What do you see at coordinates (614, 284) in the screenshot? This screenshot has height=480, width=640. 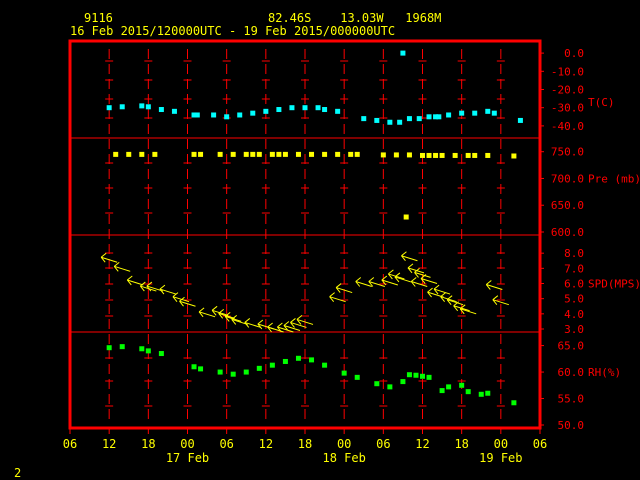 I see `panel-label: SPD(MPS)` at bounding box center [614, 284].